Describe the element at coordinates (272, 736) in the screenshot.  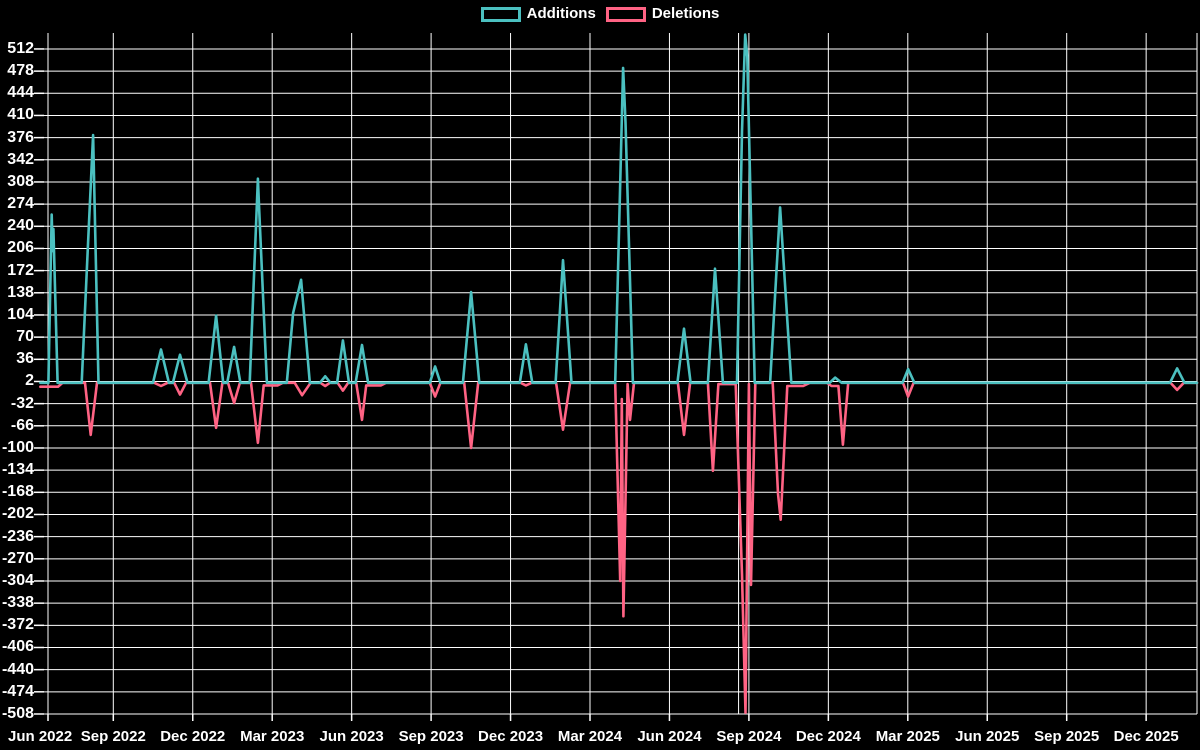
I see `x-tick-label: Mar 2023` at that location.